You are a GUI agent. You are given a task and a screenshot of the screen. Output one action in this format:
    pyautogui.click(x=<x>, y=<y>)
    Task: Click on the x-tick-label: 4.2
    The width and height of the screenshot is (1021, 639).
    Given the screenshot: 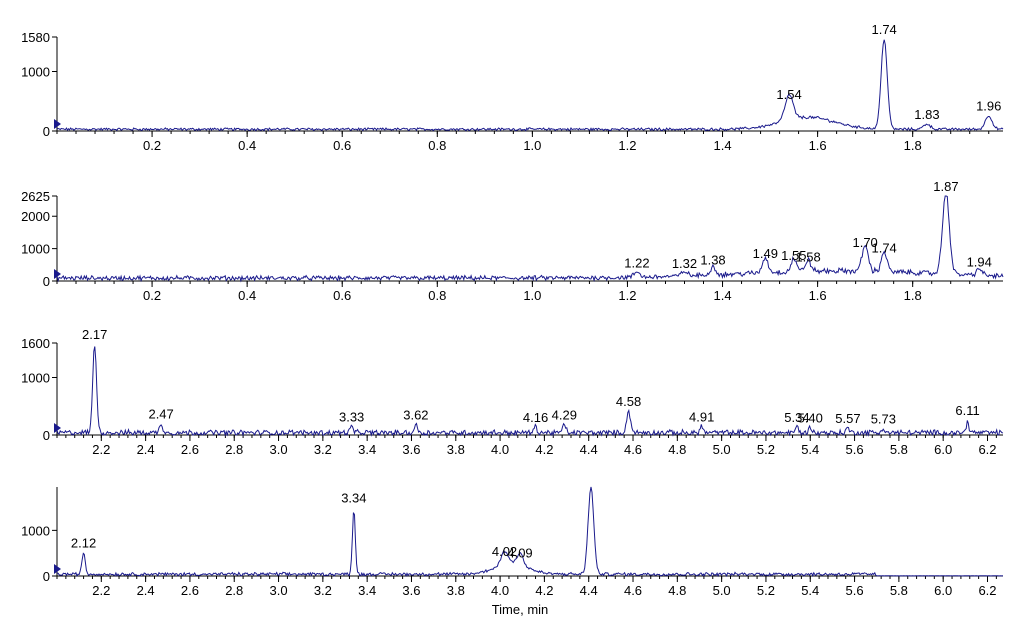 What is the action you would take?
    pyautogui.click(x=544, y=449)
    